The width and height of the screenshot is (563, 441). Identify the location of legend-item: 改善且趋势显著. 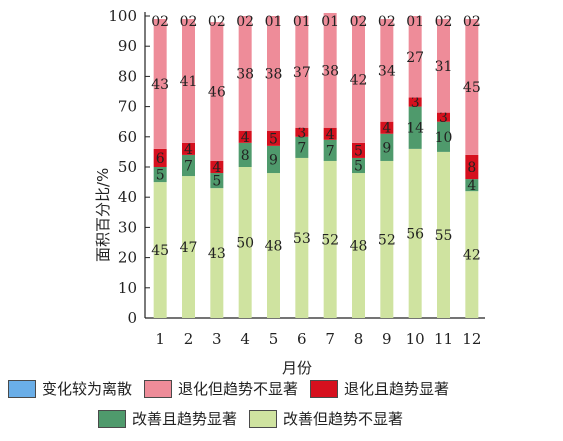
(167, 418).